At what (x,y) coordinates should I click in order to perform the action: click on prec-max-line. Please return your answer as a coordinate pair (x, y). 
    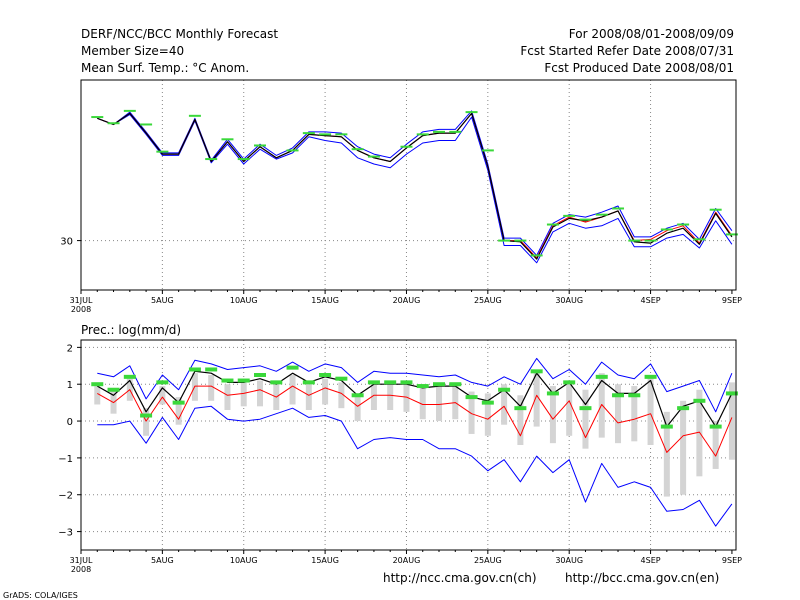
    Looking at the image, I should click on (415, 385).